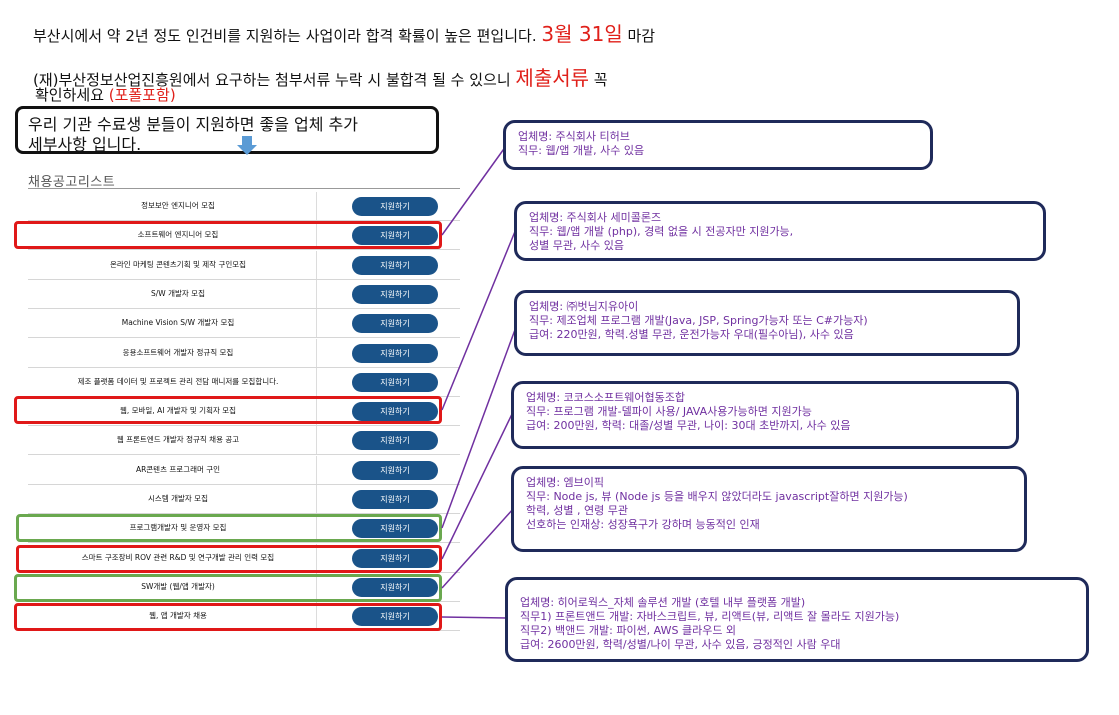 This screenshot has height=715, width=1119. I want to click on job-row: 시스템 개발자 모집 지원하기, so click(244, 499).